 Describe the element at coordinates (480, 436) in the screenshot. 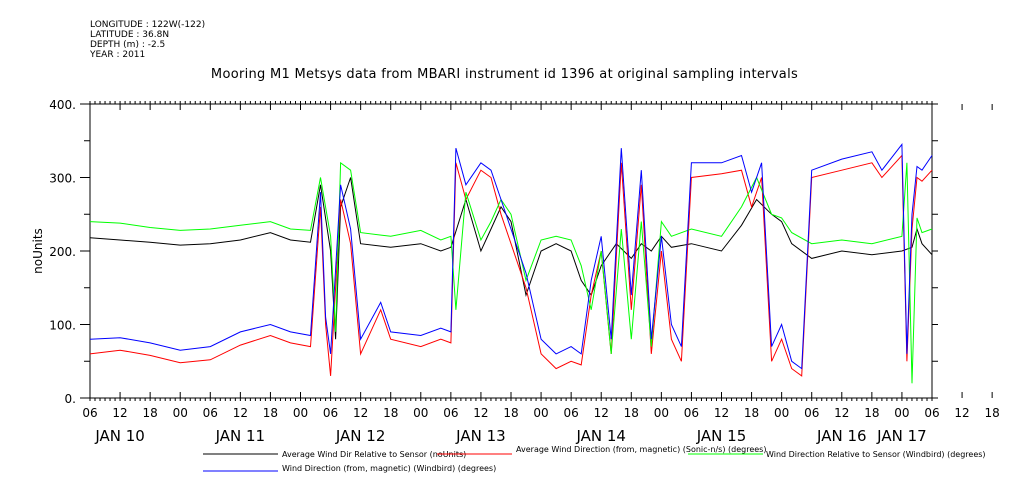

I see `x-day-label: JAN 13` at that location.